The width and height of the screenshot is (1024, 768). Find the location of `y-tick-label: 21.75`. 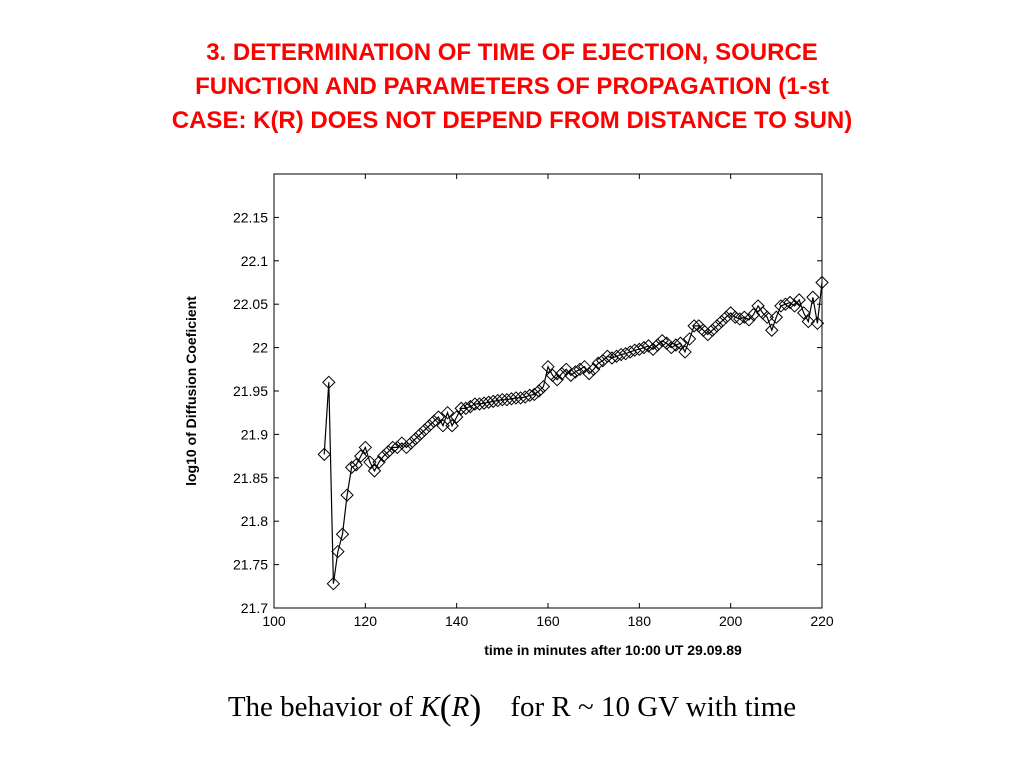

y-tick-label: 21.75 is located at coordinates (250, 565).